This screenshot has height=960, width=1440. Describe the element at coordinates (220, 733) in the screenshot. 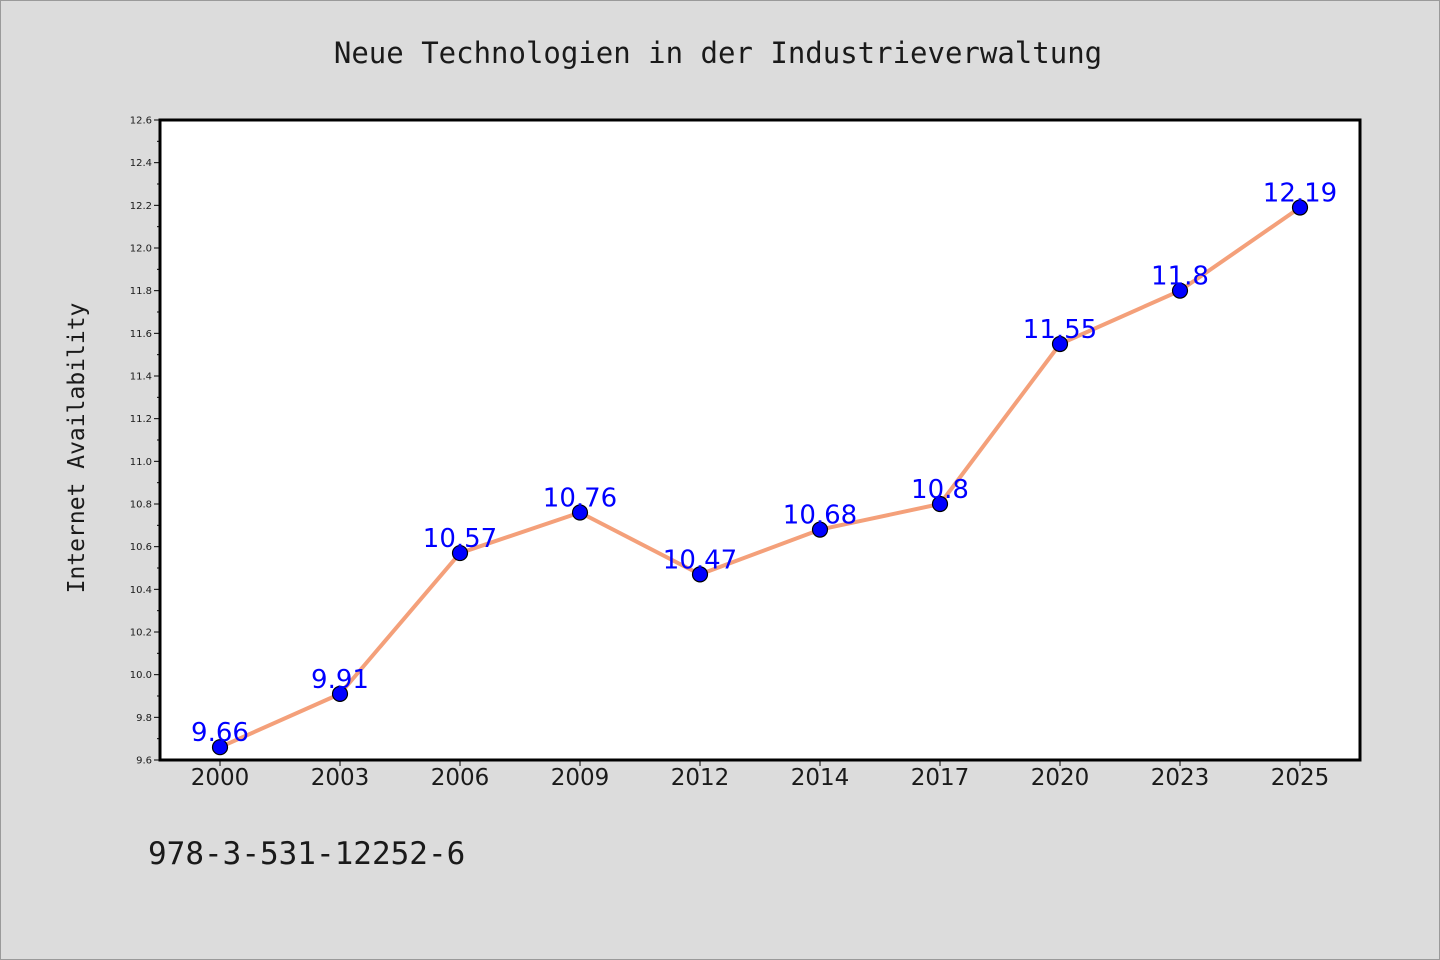

I see `data-label: 9.66` at that location.